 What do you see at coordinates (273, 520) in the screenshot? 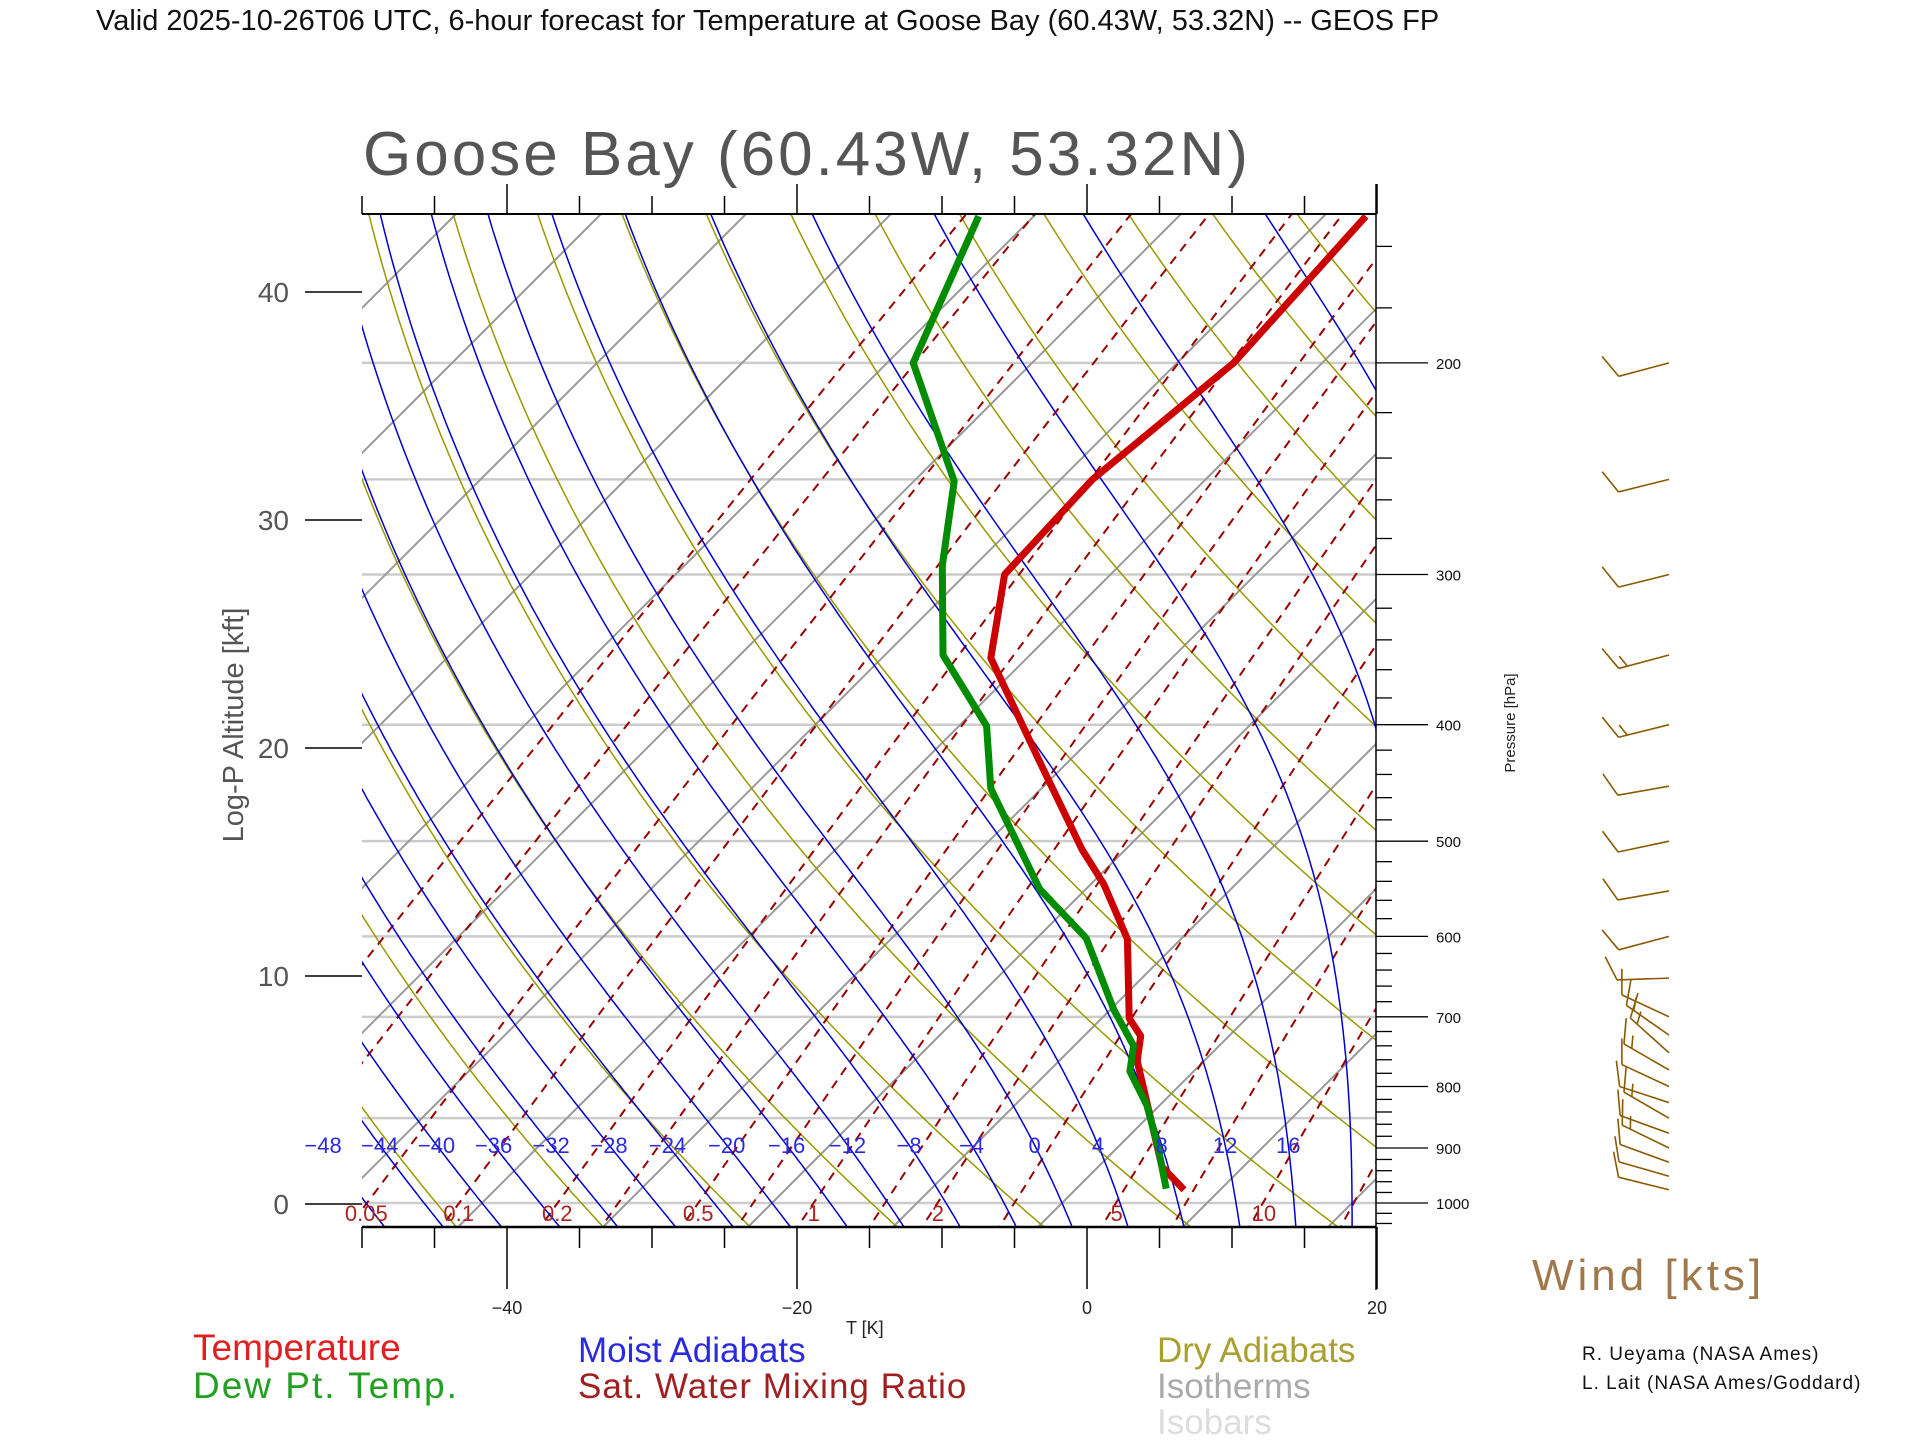
I see `y-tick-label: 30` at bounding box center [273, 520].